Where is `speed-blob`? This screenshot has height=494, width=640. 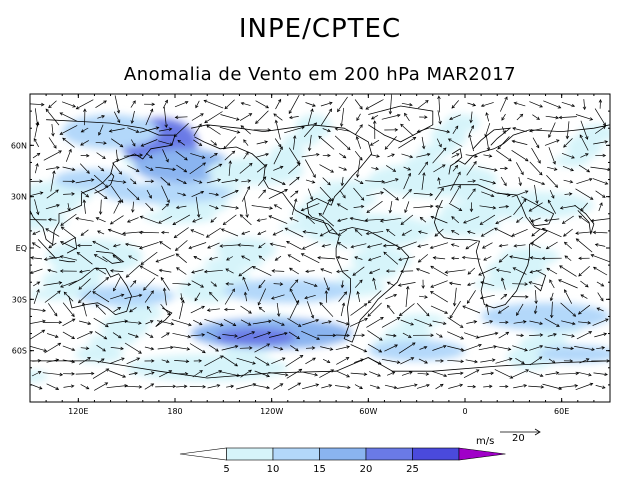
speed-blob is located at coordinates (448, 136).